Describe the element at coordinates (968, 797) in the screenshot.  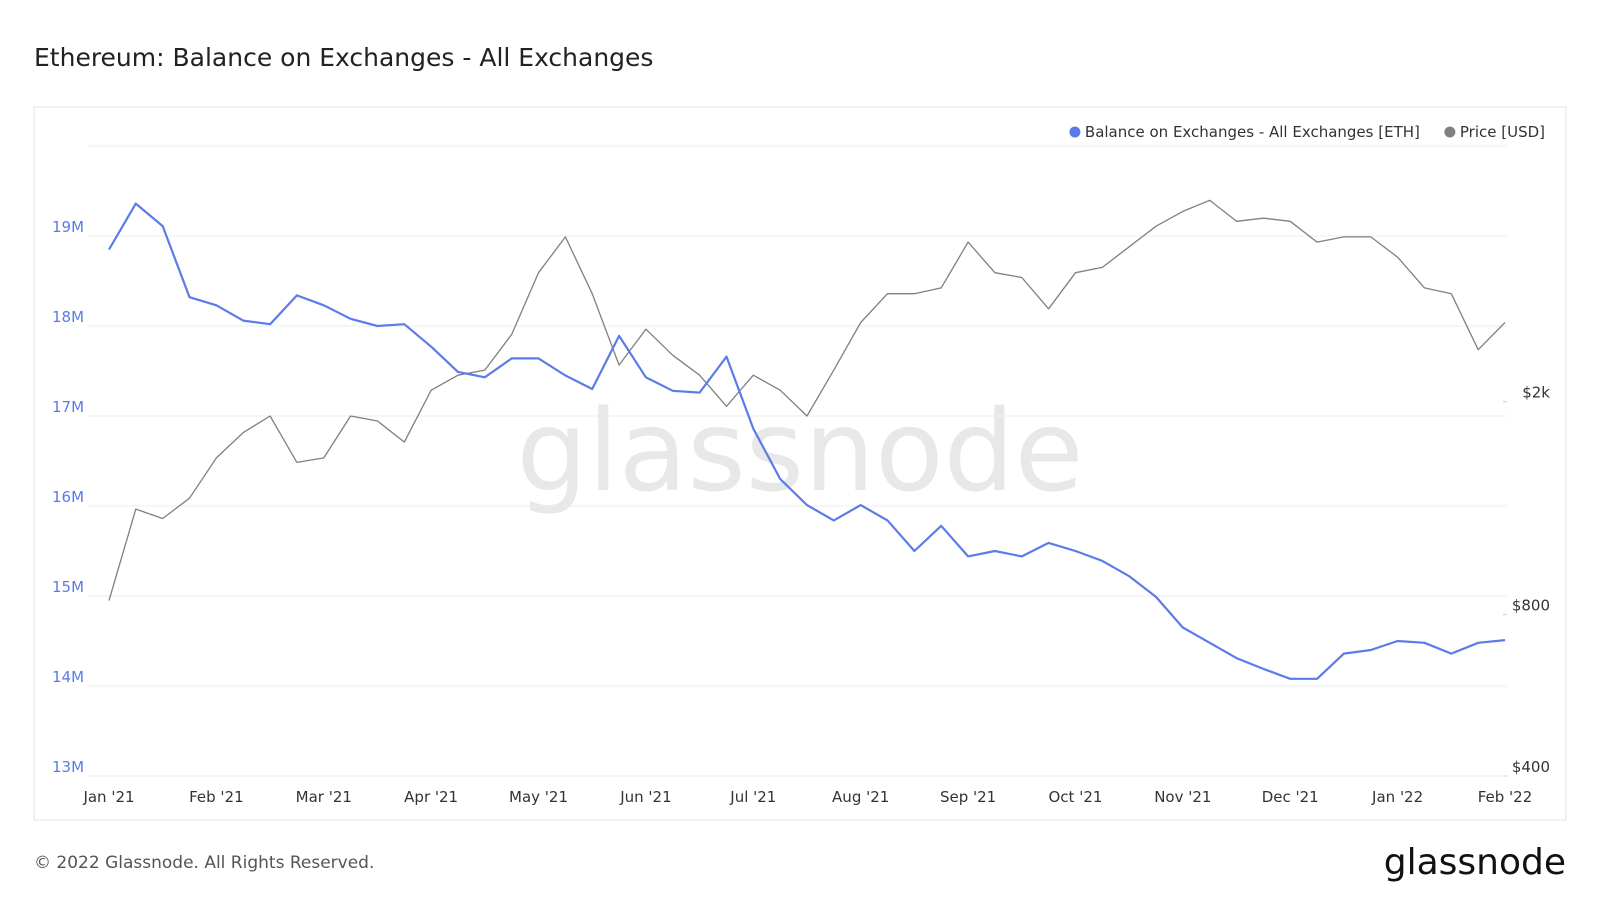
I see `x-tick-label: Sep '21` at that location.